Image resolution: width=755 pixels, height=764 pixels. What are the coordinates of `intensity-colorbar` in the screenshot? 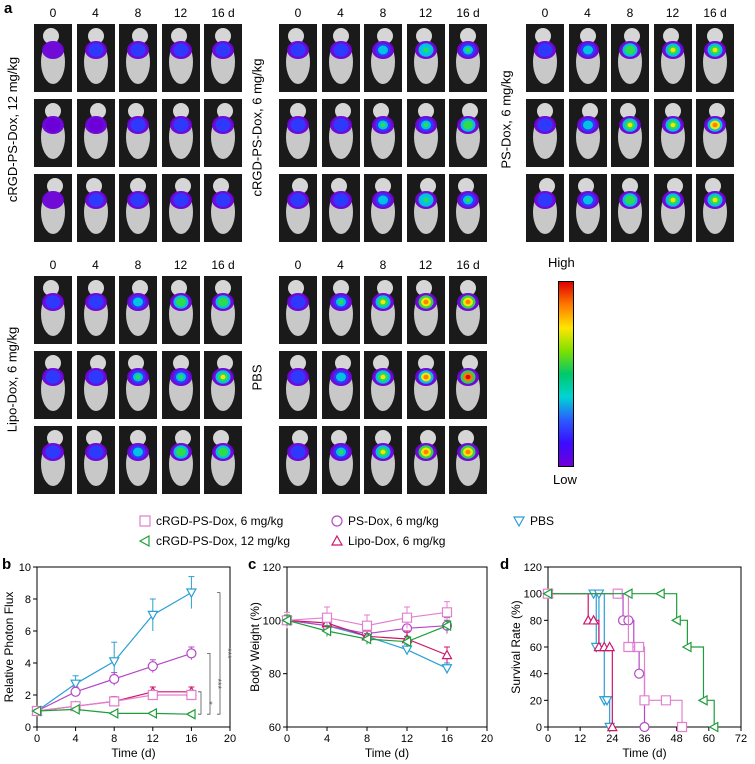 It's located at (566, 374).